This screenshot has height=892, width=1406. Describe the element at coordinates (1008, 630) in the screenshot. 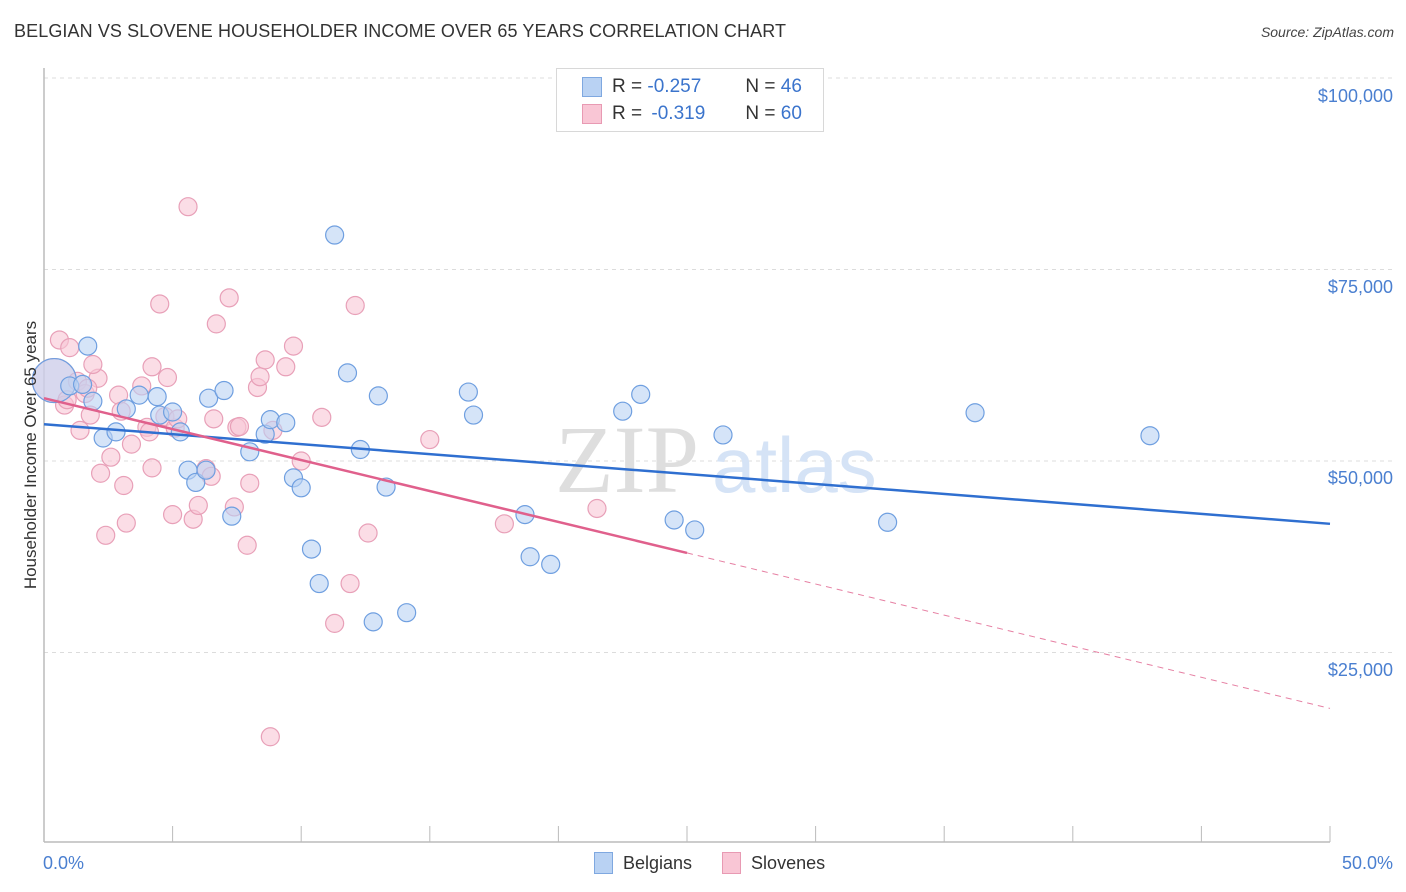

I see `slovenes-trend-extension` at that location.